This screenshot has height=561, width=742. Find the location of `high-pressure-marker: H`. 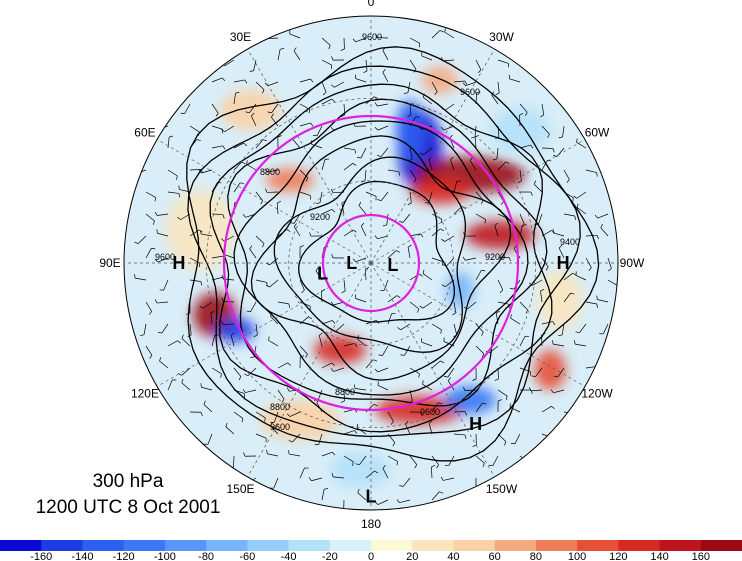

high-pressure-marker: H is located at coordinates (563, 263).